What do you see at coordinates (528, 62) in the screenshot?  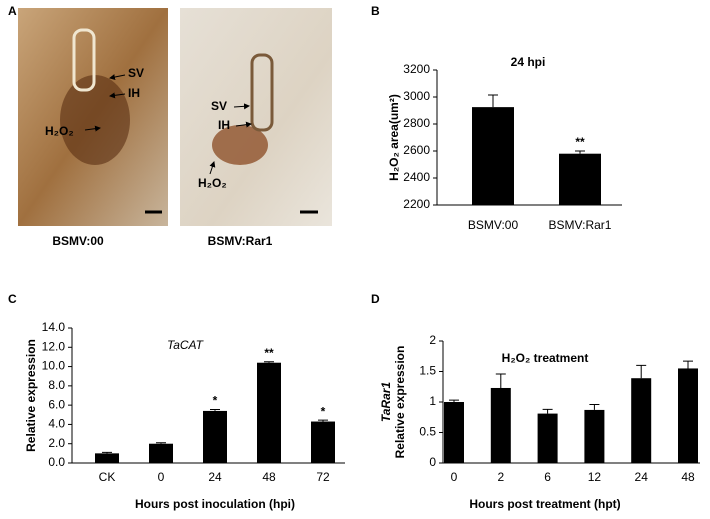 I see `chart-title: 24 hpi` at bounding box center [528, 62].